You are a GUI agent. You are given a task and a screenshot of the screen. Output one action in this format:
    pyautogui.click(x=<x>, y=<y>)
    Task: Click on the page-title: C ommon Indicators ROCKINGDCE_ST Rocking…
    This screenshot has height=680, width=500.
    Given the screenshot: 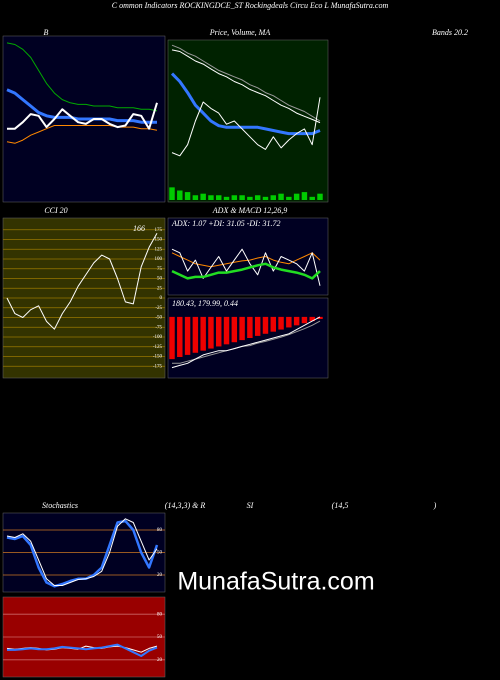 What is the action you would take?
    pyautogui.click(x=250, y=5)
    